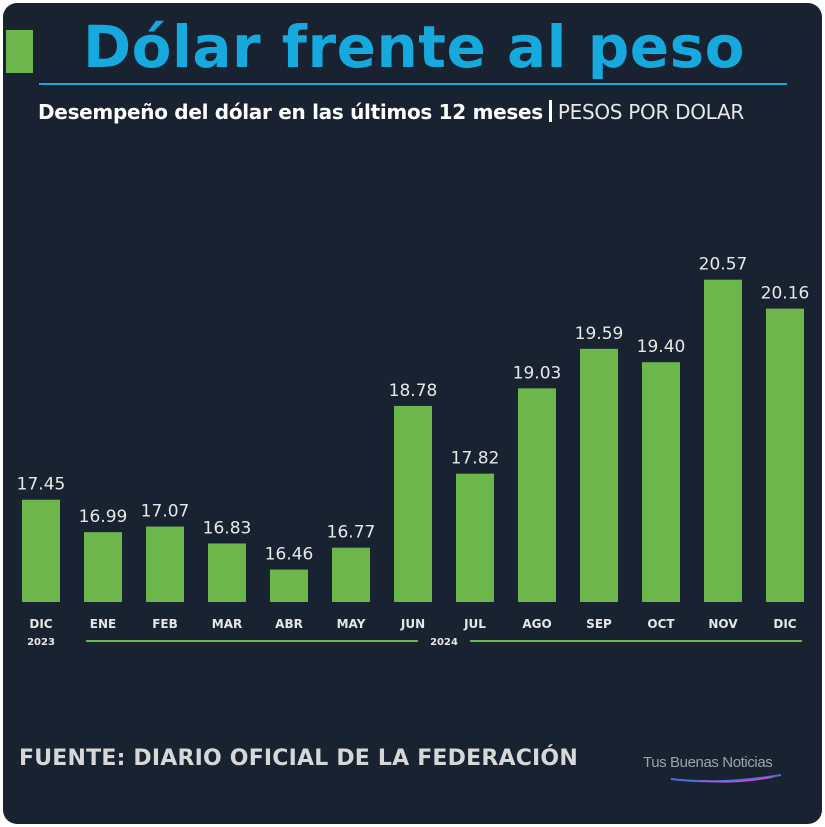 This screenshot has width=825, height=827. What do you see at coordinates (165, 512) in the screenshot?
I see `data-label: 17.07` at bounding box center [165, 512].